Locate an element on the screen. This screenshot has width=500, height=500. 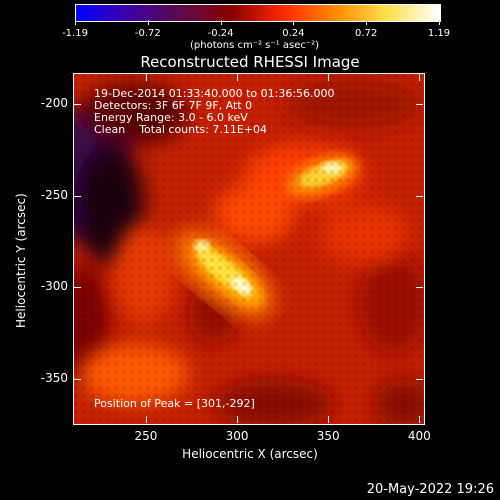
info-time-range: 19-Dec-2014 01:33:40.000 to 01:36:56.000 is located at coordinates (214, 93).